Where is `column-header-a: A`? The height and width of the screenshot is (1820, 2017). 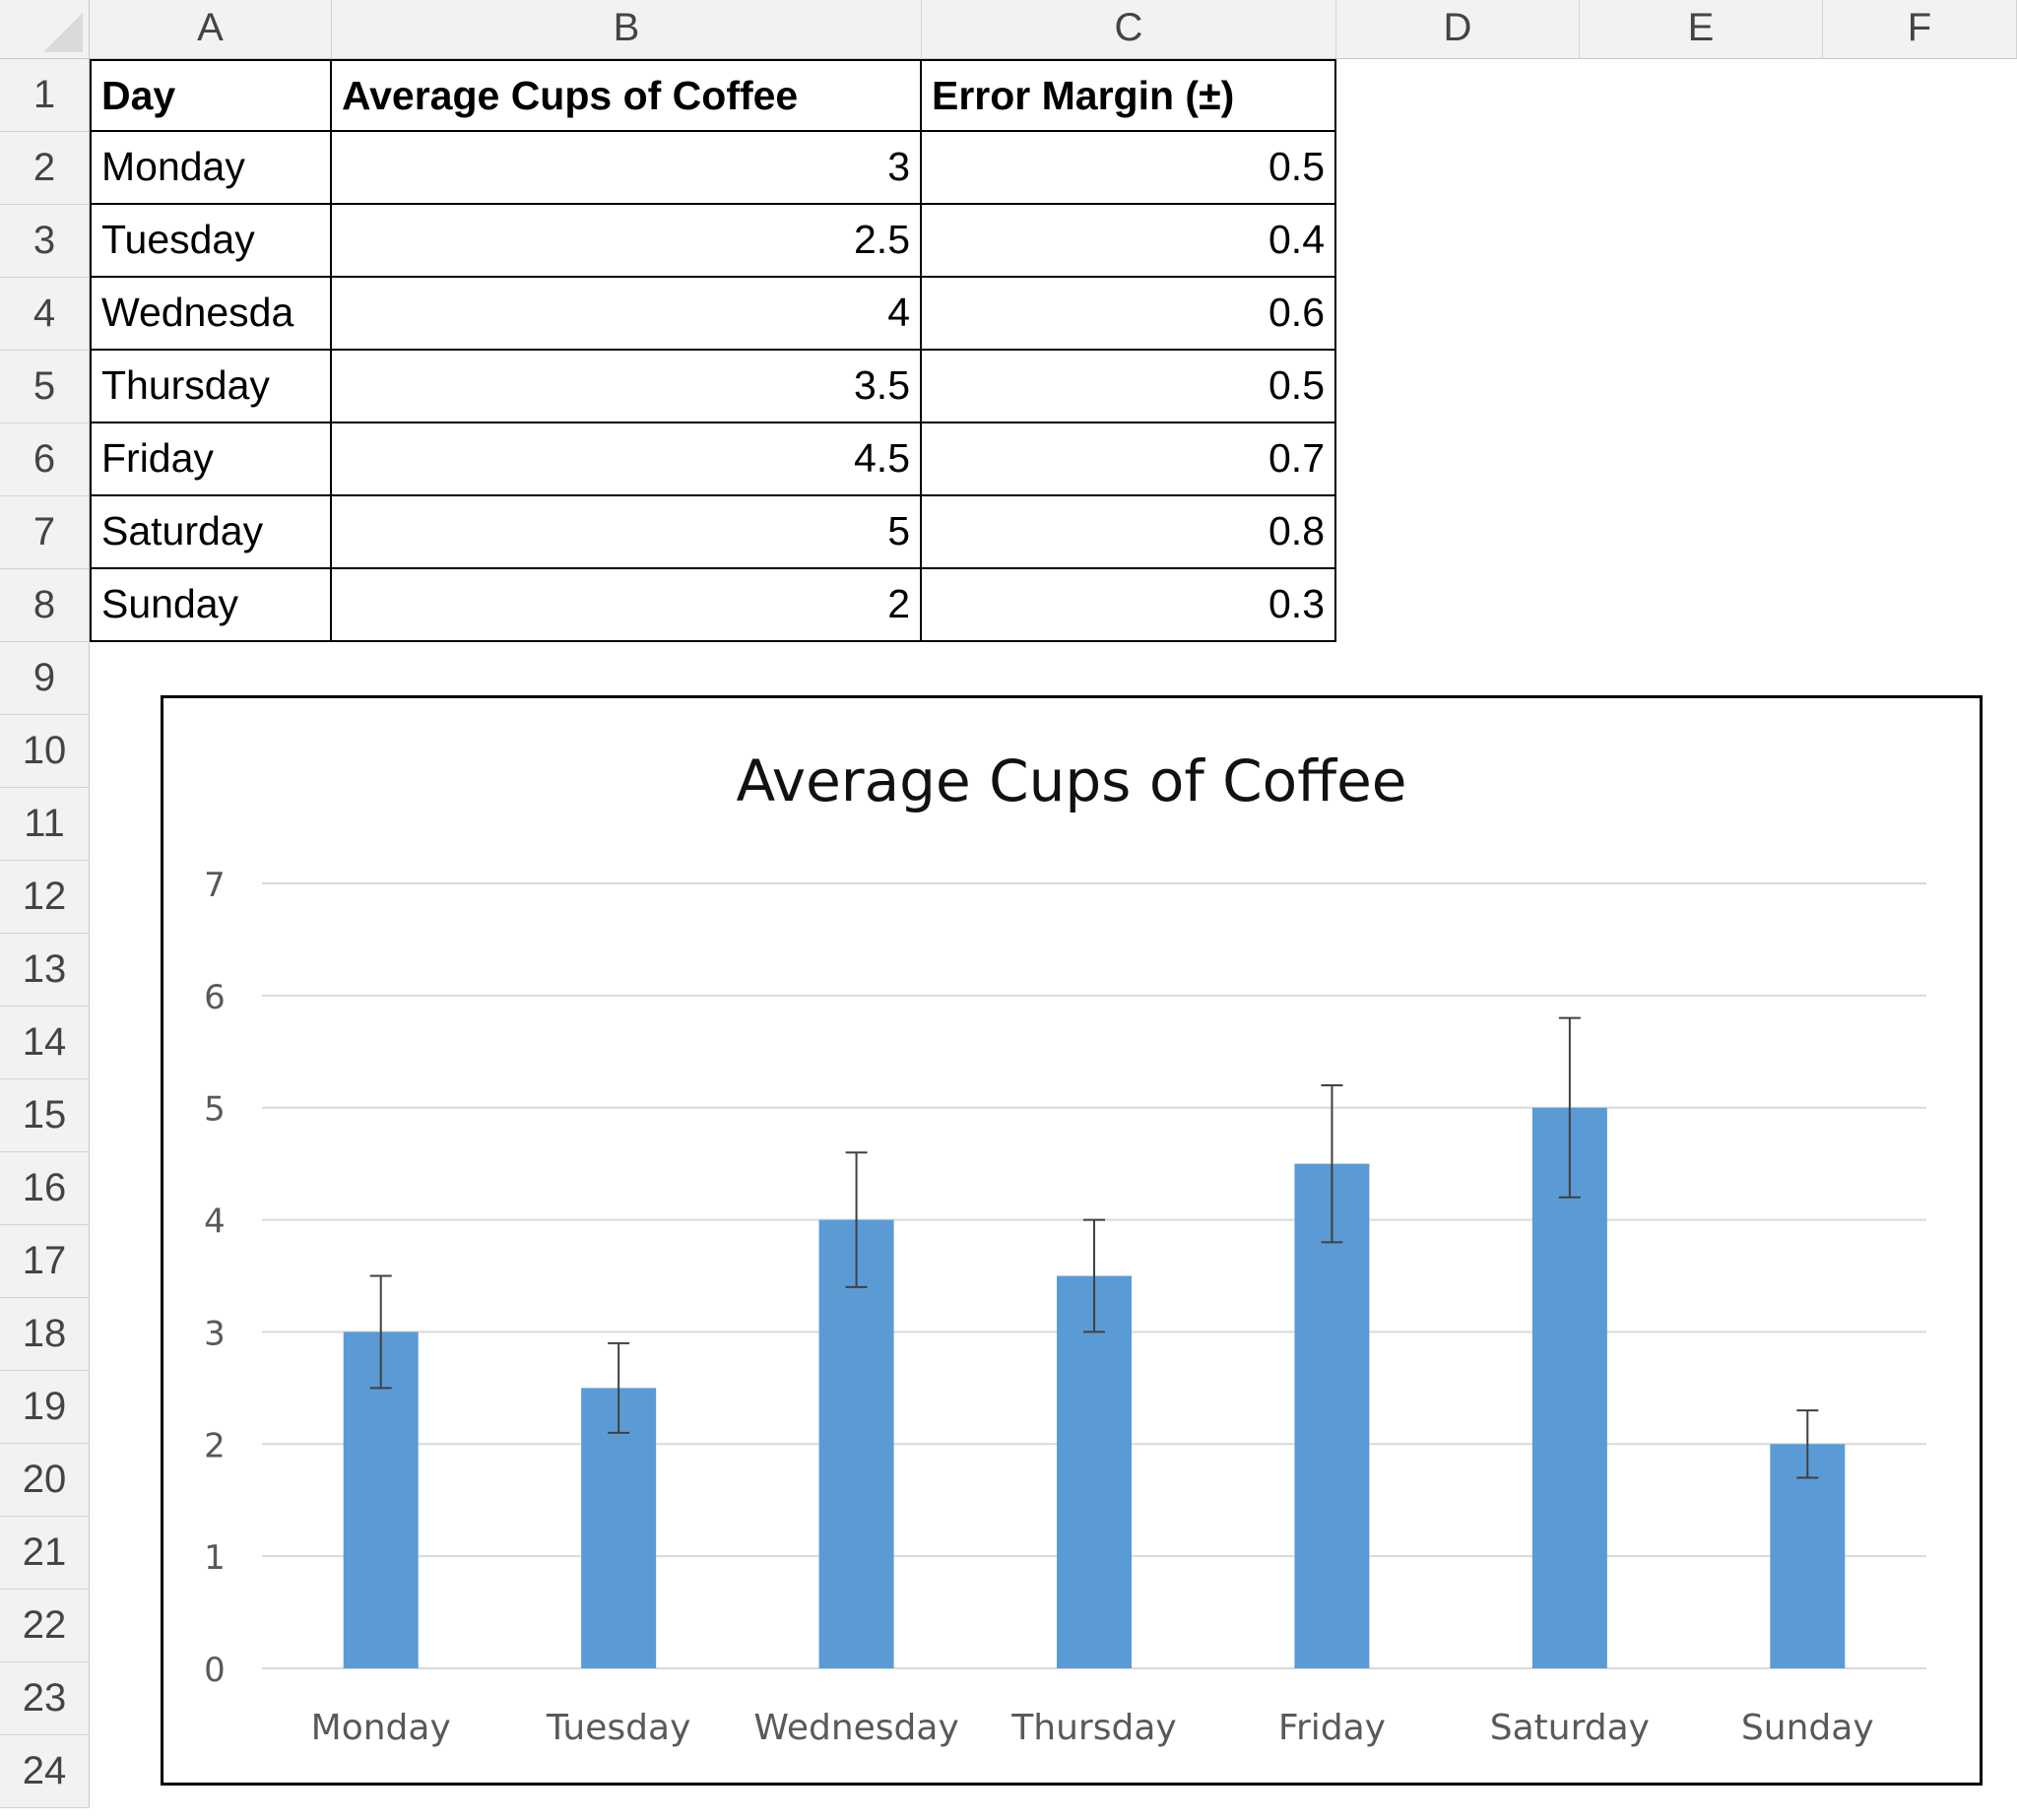
column-header-a: A is located at coordinates (211, 29).